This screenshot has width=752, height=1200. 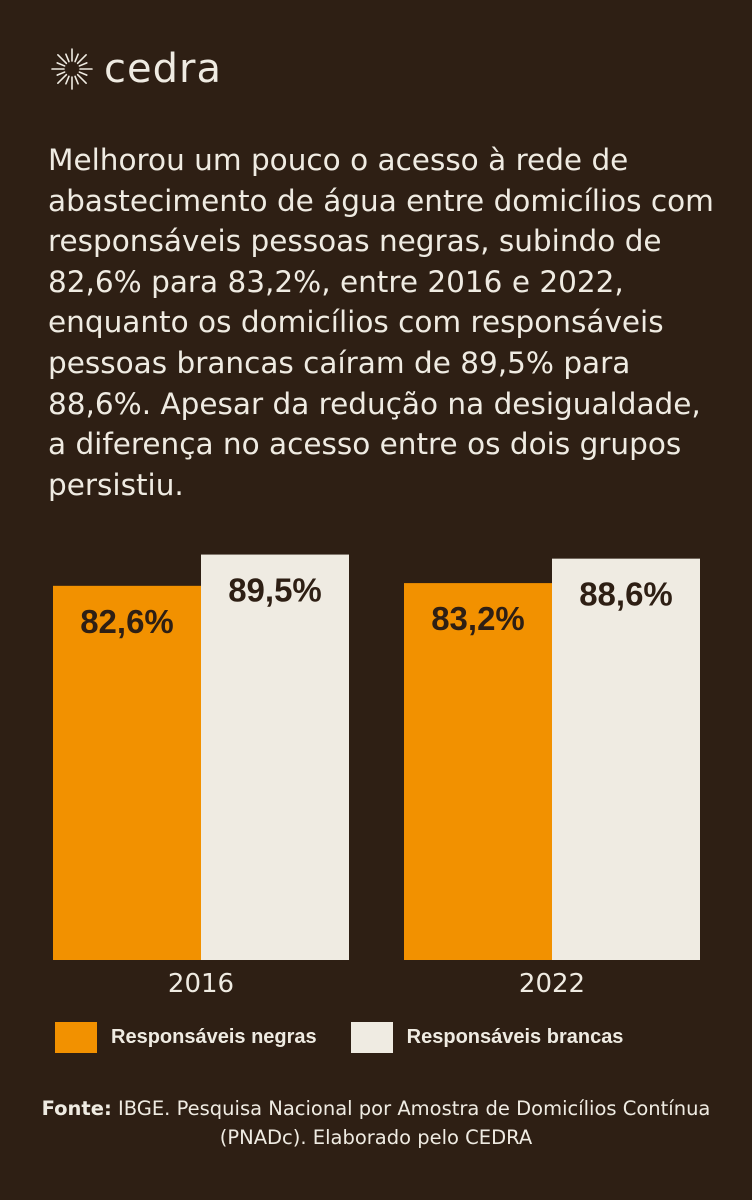 What do you see at coordinates (515, 1037) in the screenshot?
I see `legend-label-brancas: Responsáveis brancas` at bounding box center [515, 1037].